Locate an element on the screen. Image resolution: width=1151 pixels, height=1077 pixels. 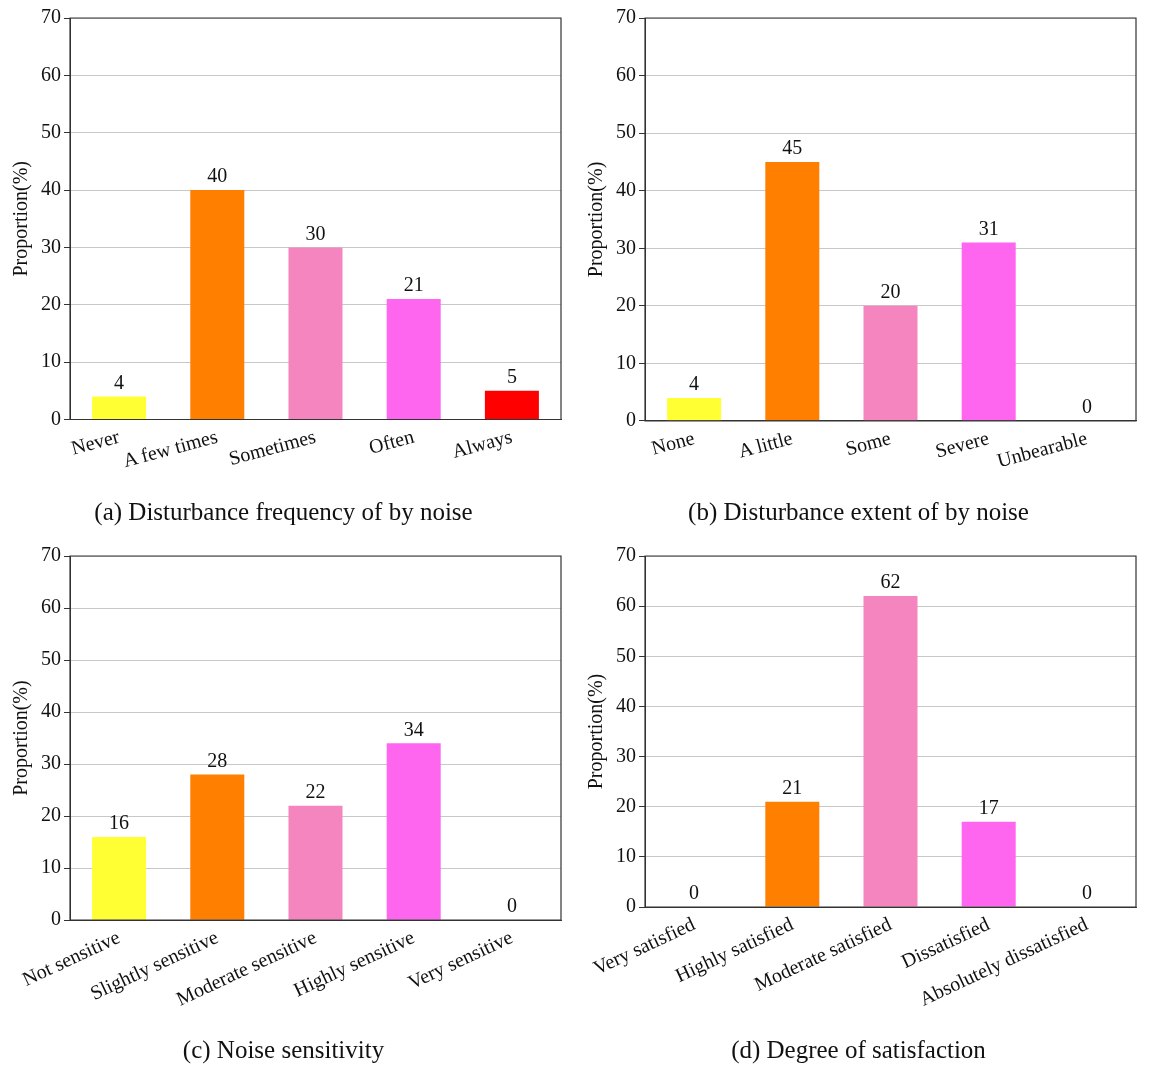
data-label: 16 is located at coordinates (119, 822).